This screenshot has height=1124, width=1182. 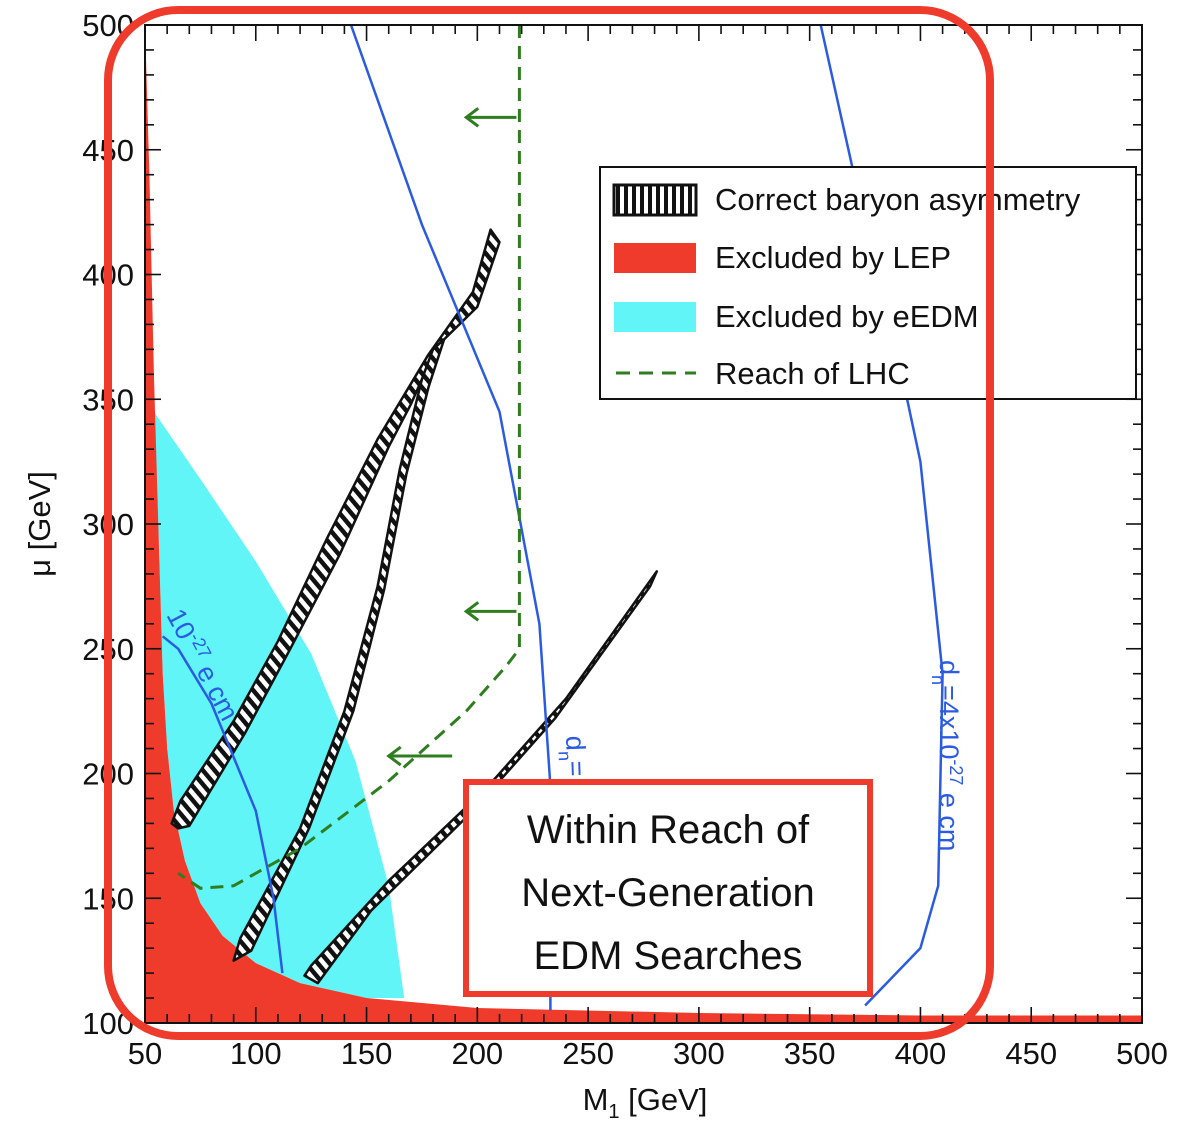 I want to click on callout-line-3: EDM Searches, so click(x=668, y=956).